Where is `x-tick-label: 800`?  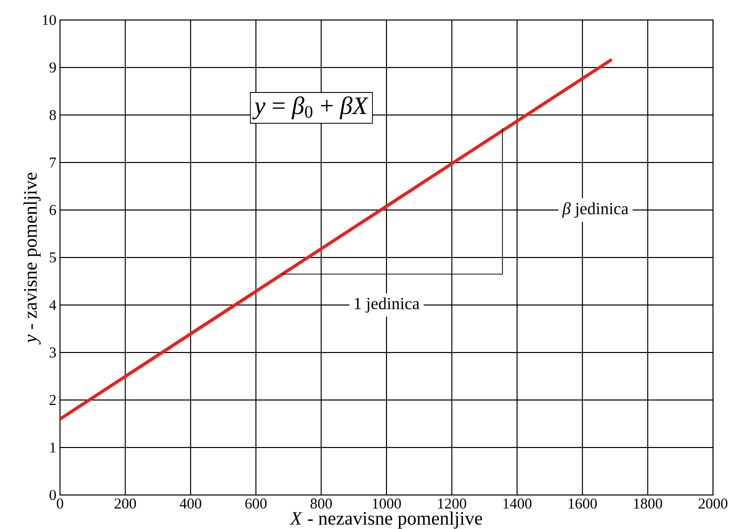
x-tick-label: 800 is located at coordinates (321, 503).